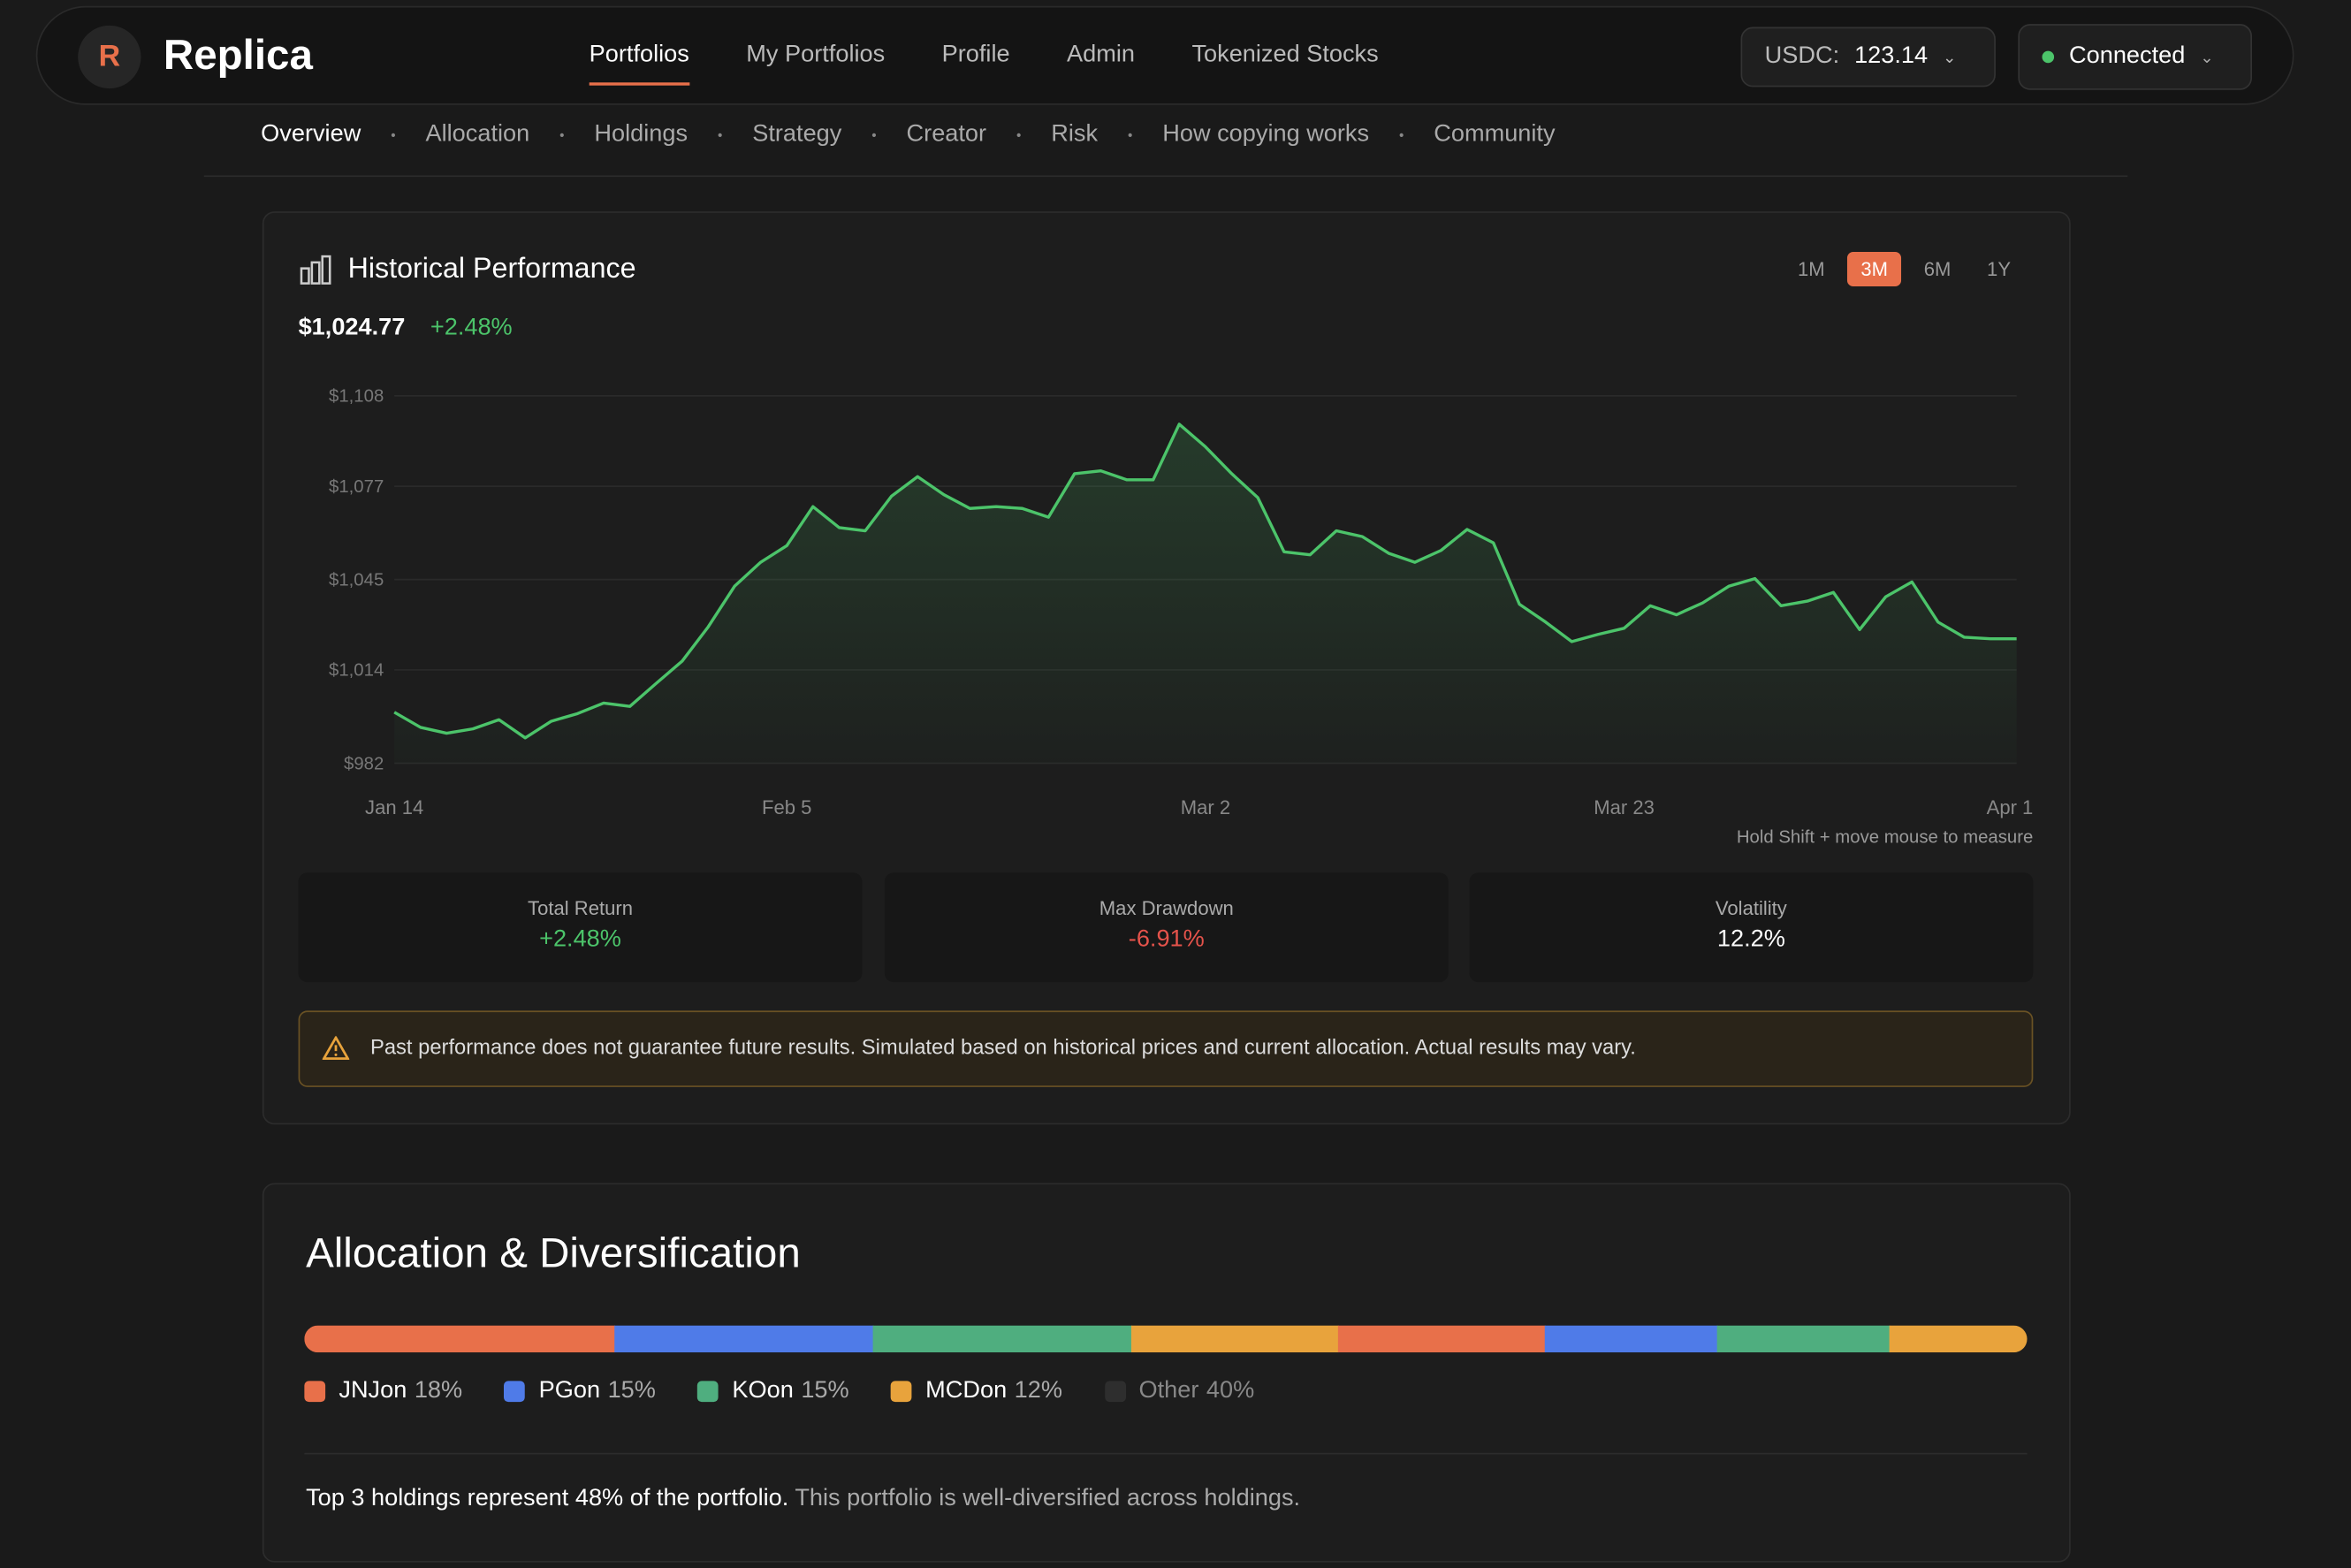  What do you see at coordinates (445, 134) in the screenshot?
I see `tab: Allocation` at bounding box center [445, 134].